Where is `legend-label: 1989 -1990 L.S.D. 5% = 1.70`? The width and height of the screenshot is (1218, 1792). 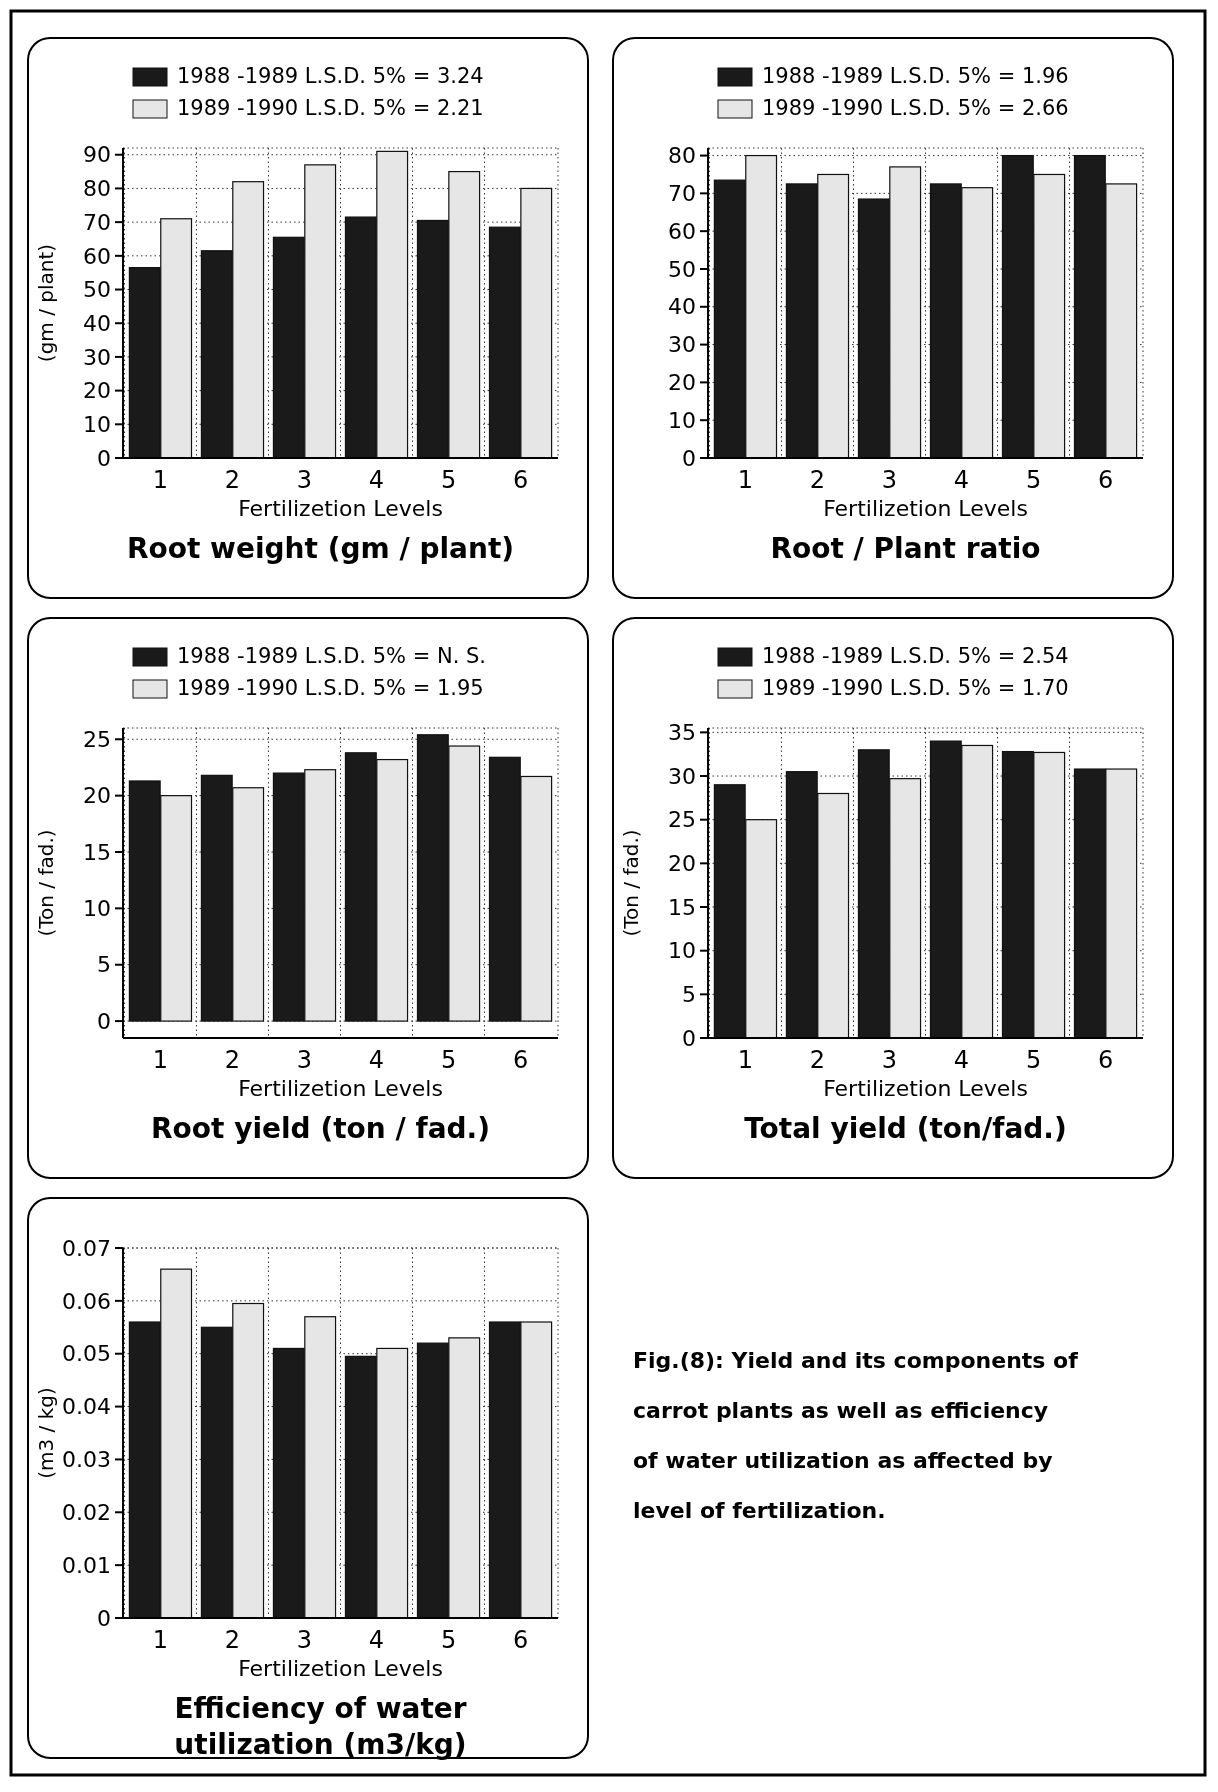
legend-label: 1989 -1990 L.S.D. 5% = 1.70 is located at coordinates (915, 688).